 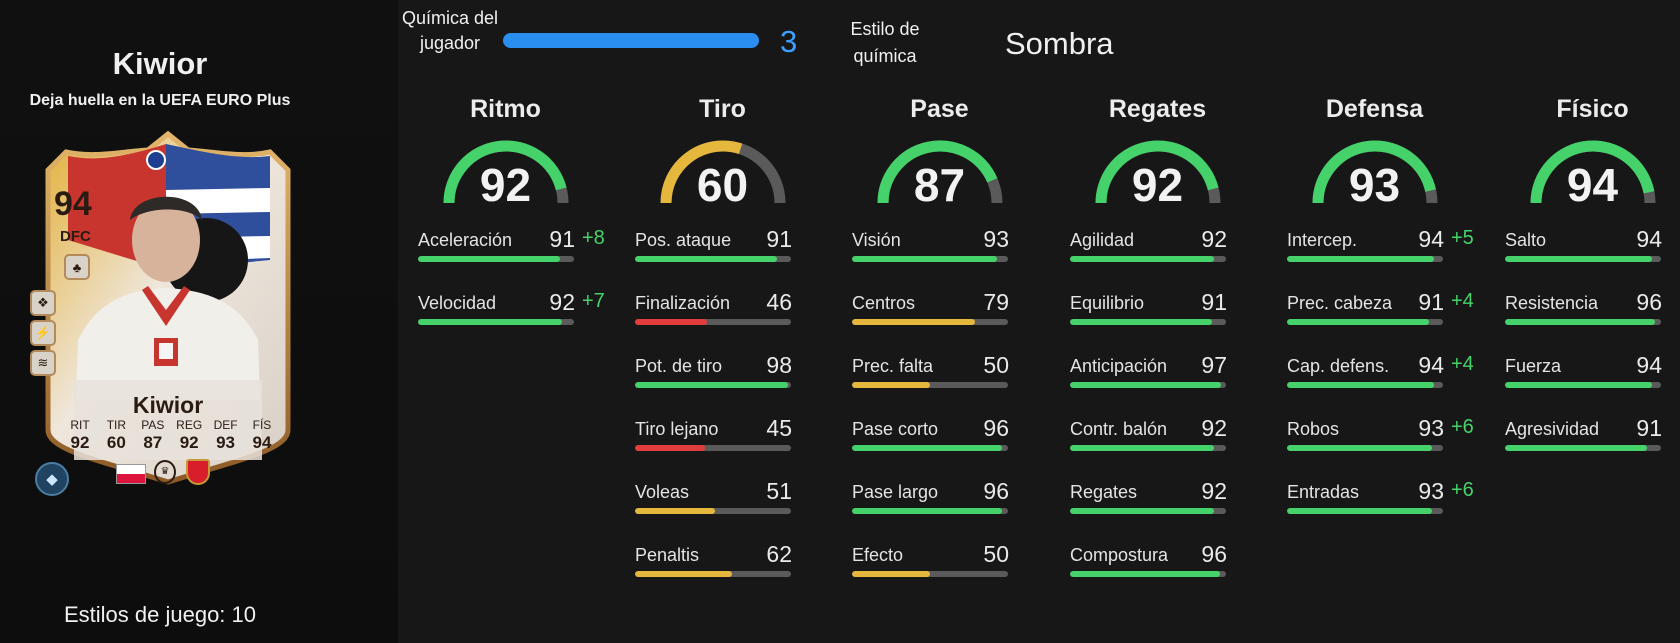 What do you see at coordinates (722, 185) in the screenshot?
I see `category-value: 60` at bounding box center [722, 185].